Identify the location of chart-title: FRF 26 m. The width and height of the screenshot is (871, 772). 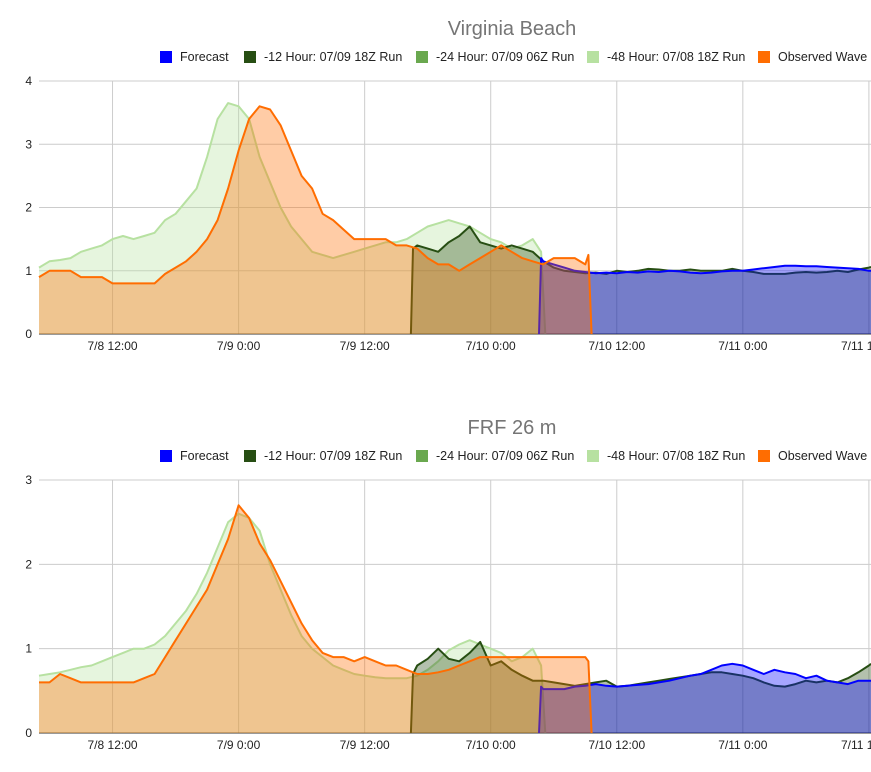
(512, 428).